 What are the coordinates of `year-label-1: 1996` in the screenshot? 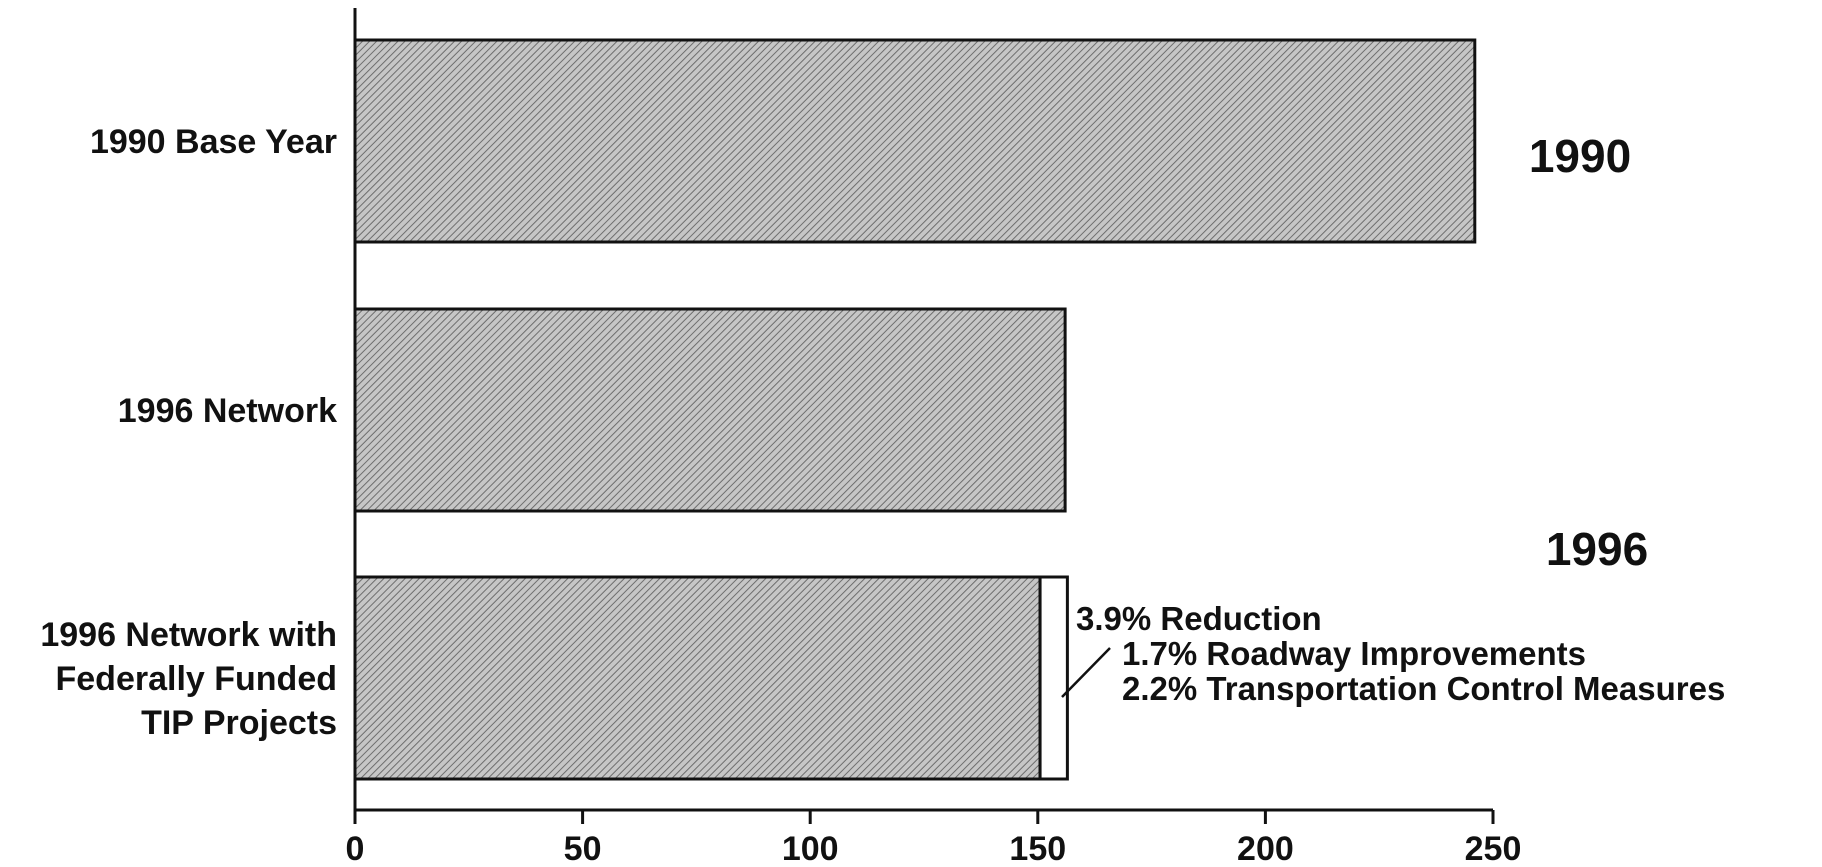 It's located at (1597, 549).